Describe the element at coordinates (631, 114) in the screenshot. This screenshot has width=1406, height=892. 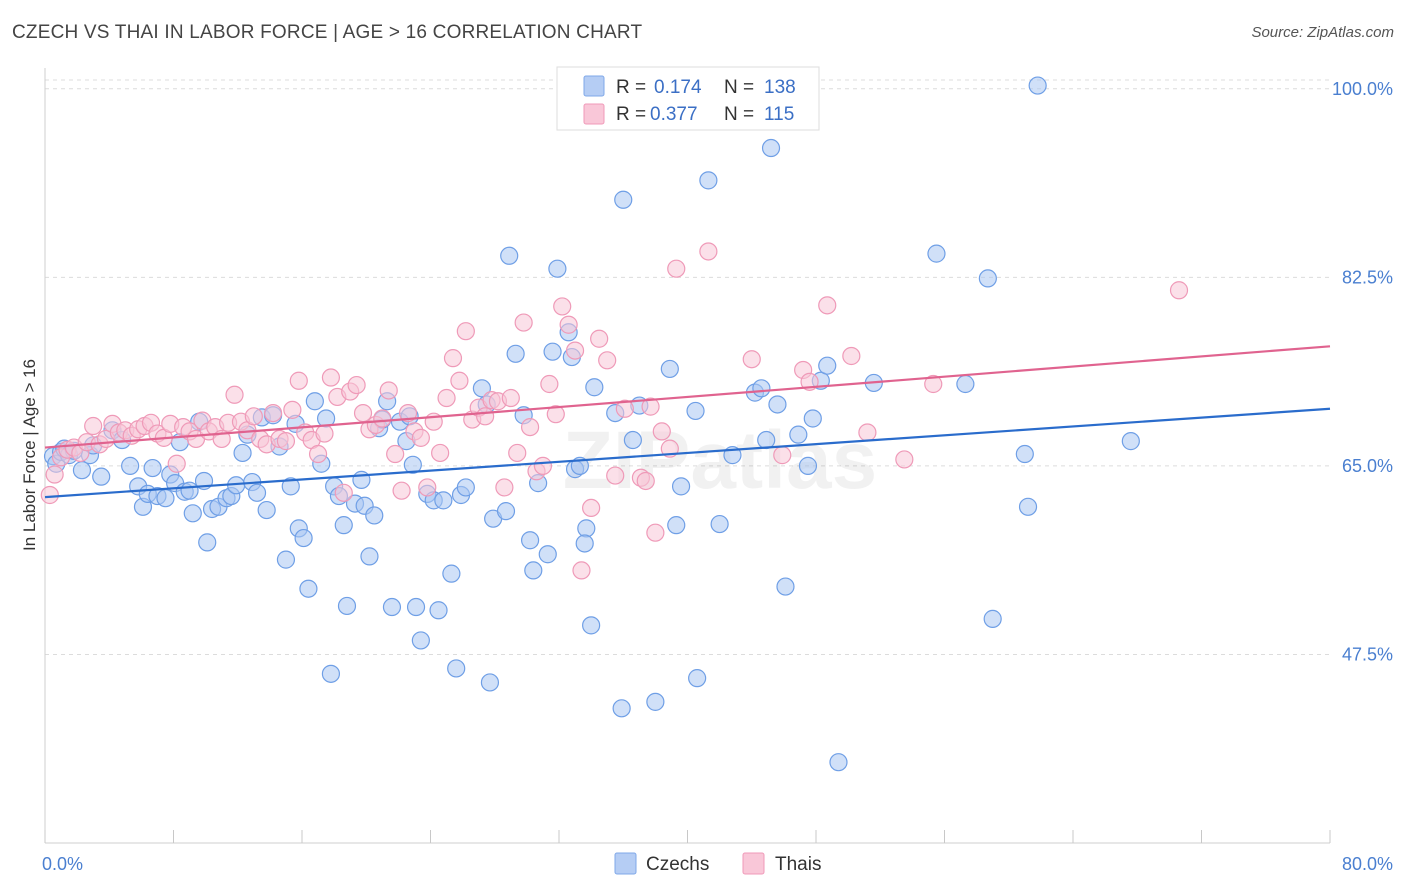
I see `legend-r-label-thais: R =` at that location.